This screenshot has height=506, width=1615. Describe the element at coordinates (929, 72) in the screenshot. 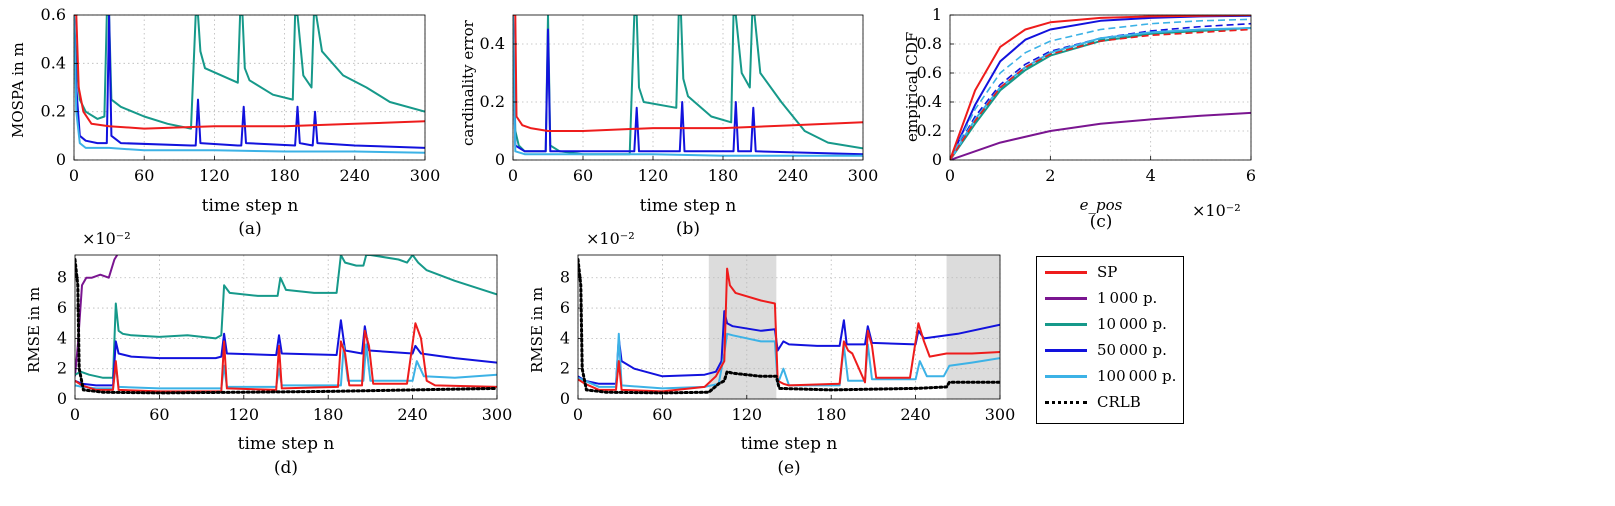

I see `y-tick-label: 0.6` at that location.